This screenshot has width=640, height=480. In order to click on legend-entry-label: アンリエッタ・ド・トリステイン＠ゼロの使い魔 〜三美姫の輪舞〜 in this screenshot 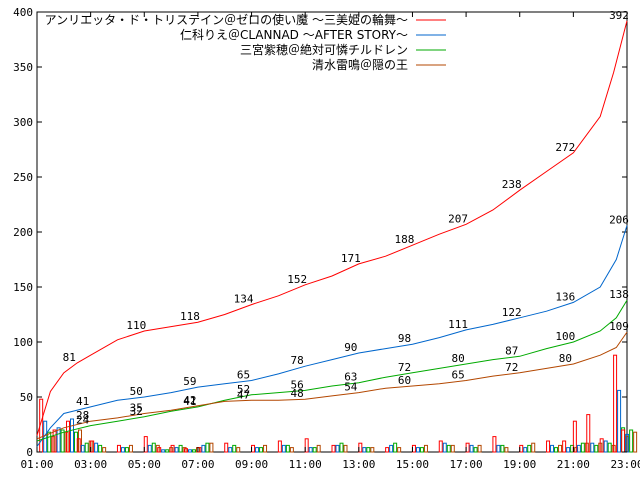, I will do `click(226, 19)`.